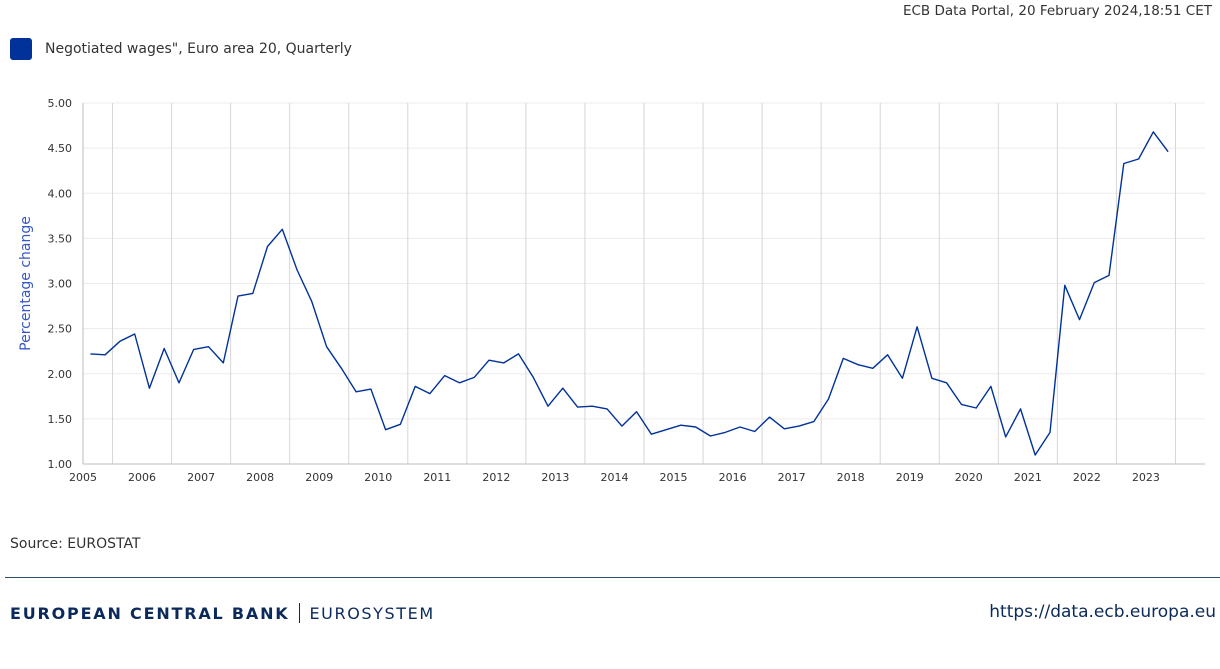 This screenshot has height=669, width=1220. I want to click on y-axis-title: Percentage change, so click(26, 283).